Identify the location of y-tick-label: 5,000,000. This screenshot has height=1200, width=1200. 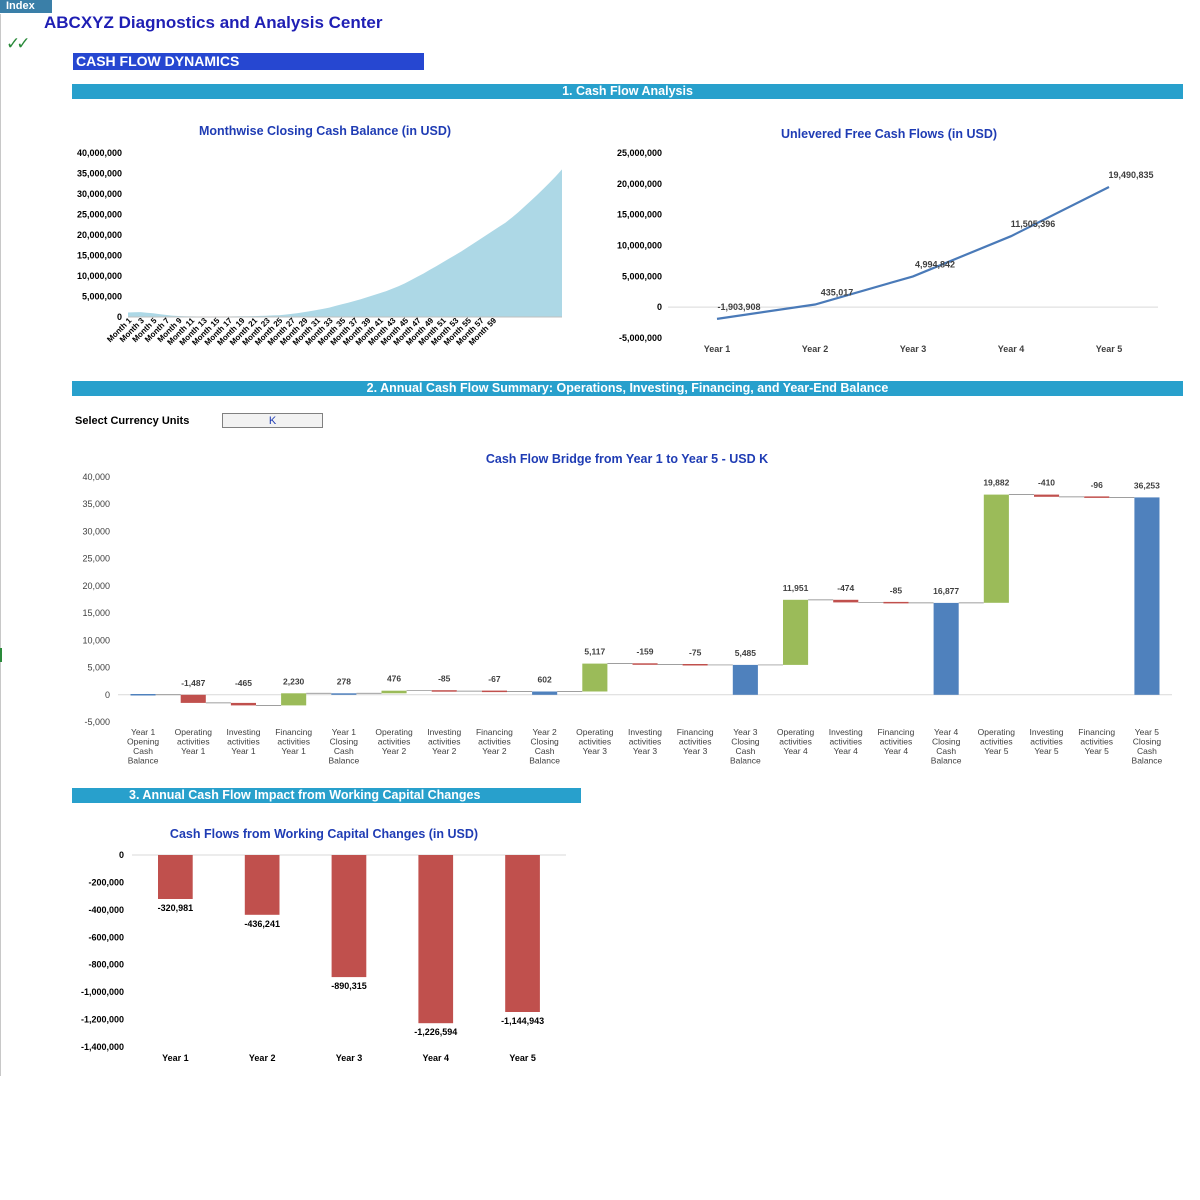
(642, 276).